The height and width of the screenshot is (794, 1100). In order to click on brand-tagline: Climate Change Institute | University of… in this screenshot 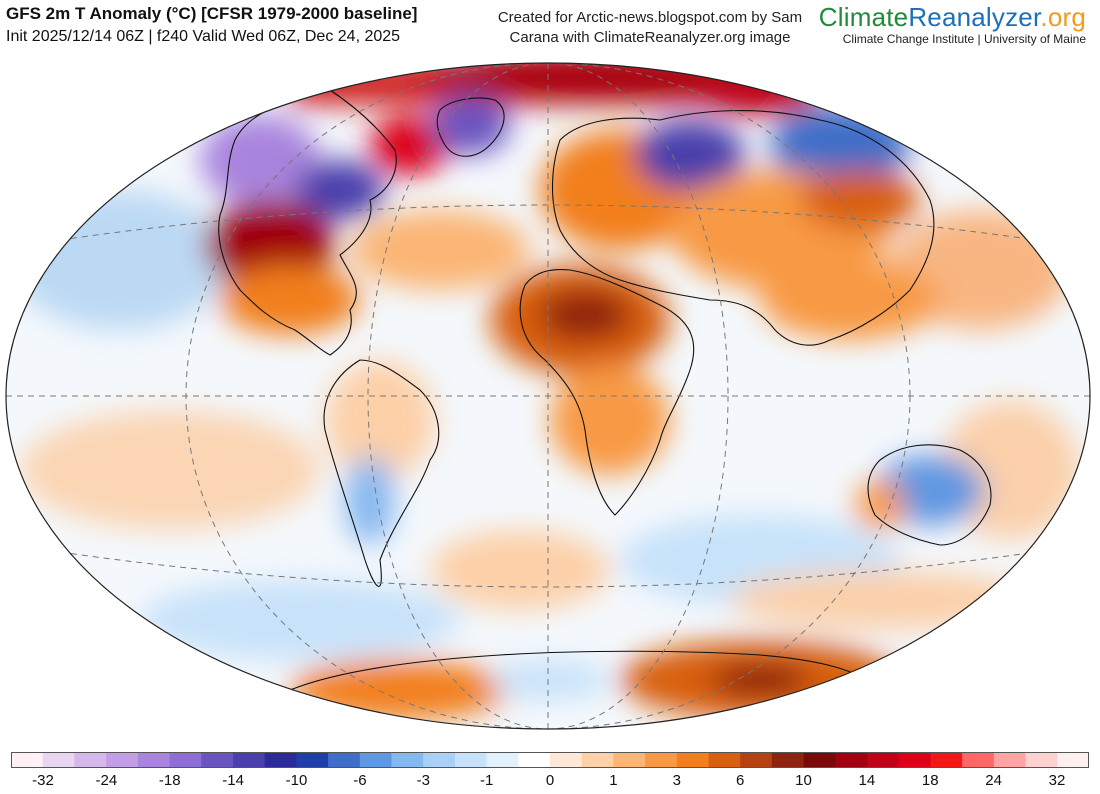, I will do `click(964, 39)`.